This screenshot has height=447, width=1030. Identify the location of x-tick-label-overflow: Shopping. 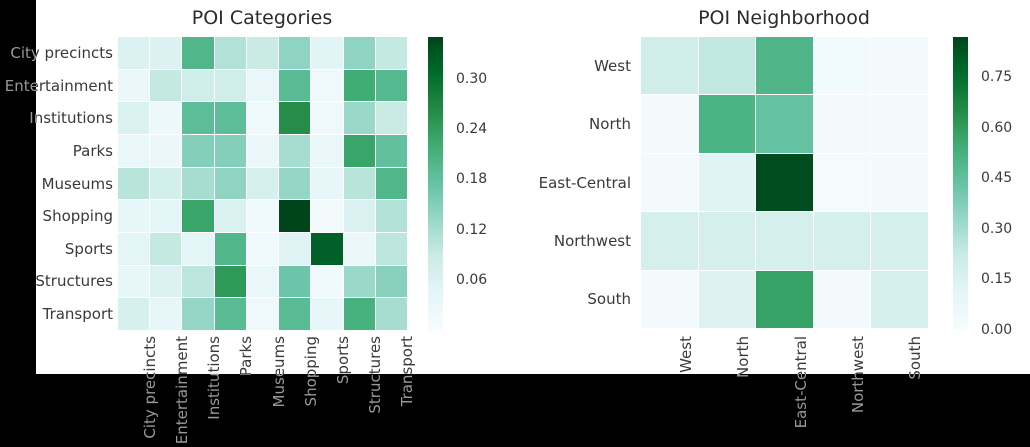
(311, 390).